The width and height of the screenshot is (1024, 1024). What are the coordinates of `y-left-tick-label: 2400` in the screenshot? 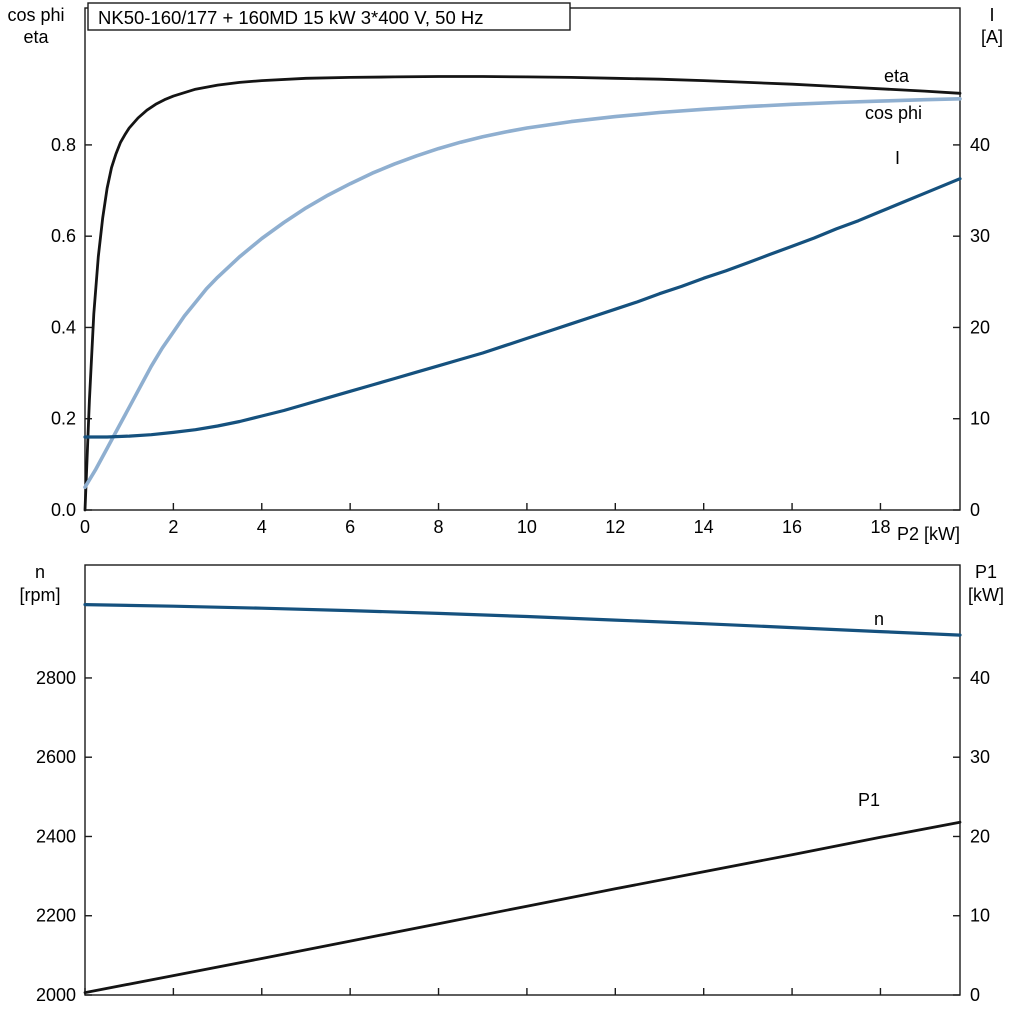 It's located at (56, 836).